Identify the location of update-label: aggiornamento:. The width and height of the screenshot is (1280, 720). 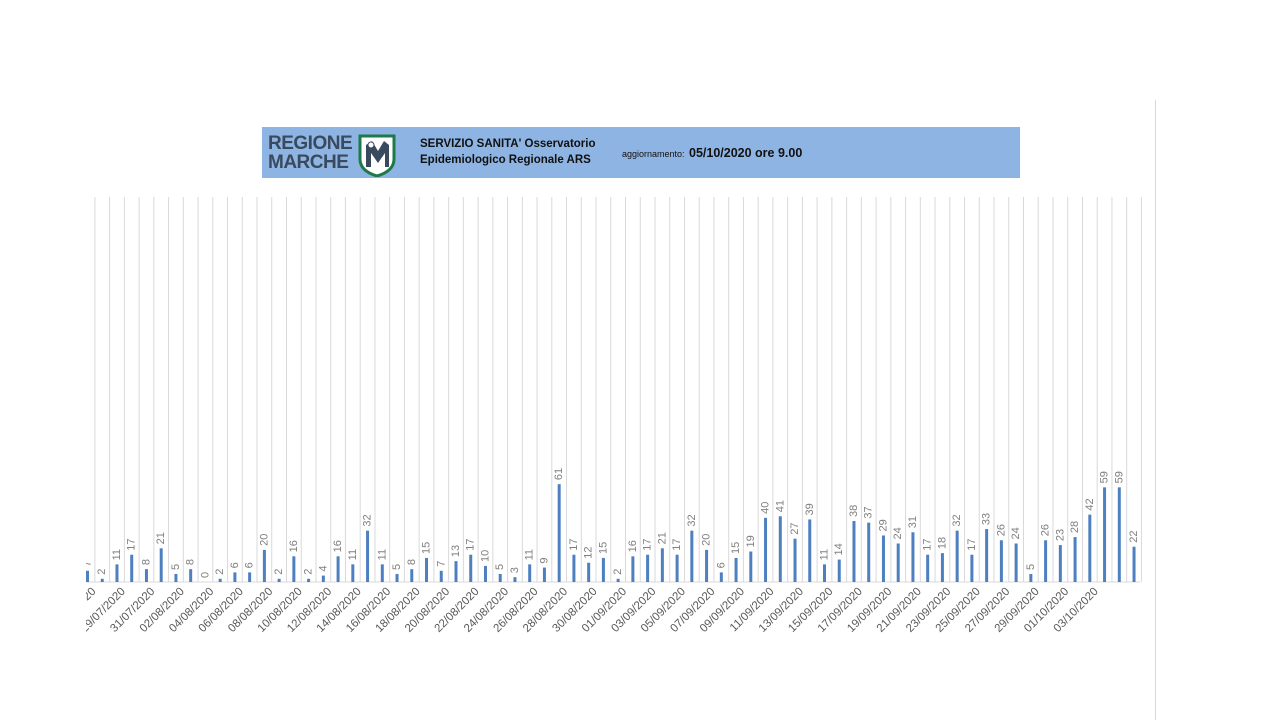
(653, 154).